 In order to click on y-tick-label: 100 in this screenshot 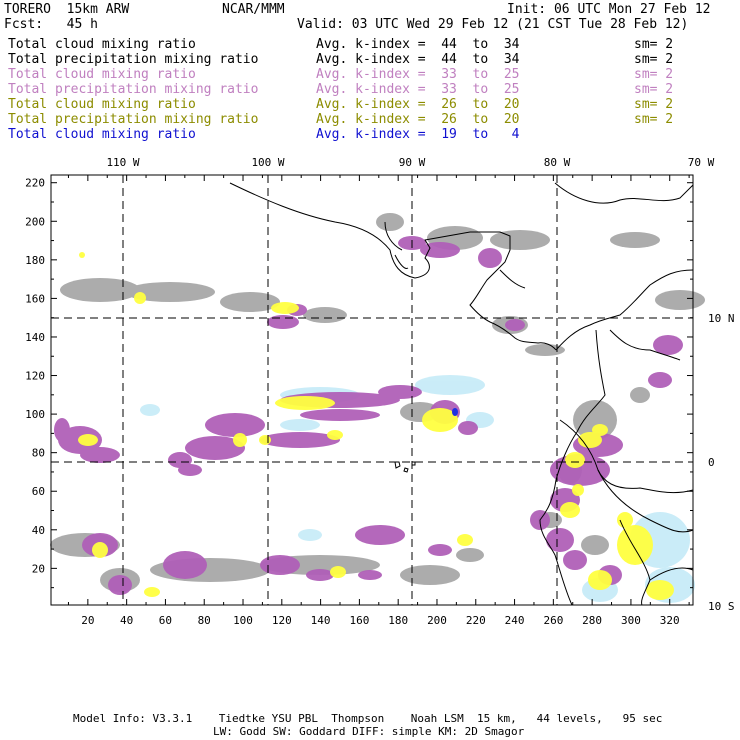, I will do `click(35, 414)`.